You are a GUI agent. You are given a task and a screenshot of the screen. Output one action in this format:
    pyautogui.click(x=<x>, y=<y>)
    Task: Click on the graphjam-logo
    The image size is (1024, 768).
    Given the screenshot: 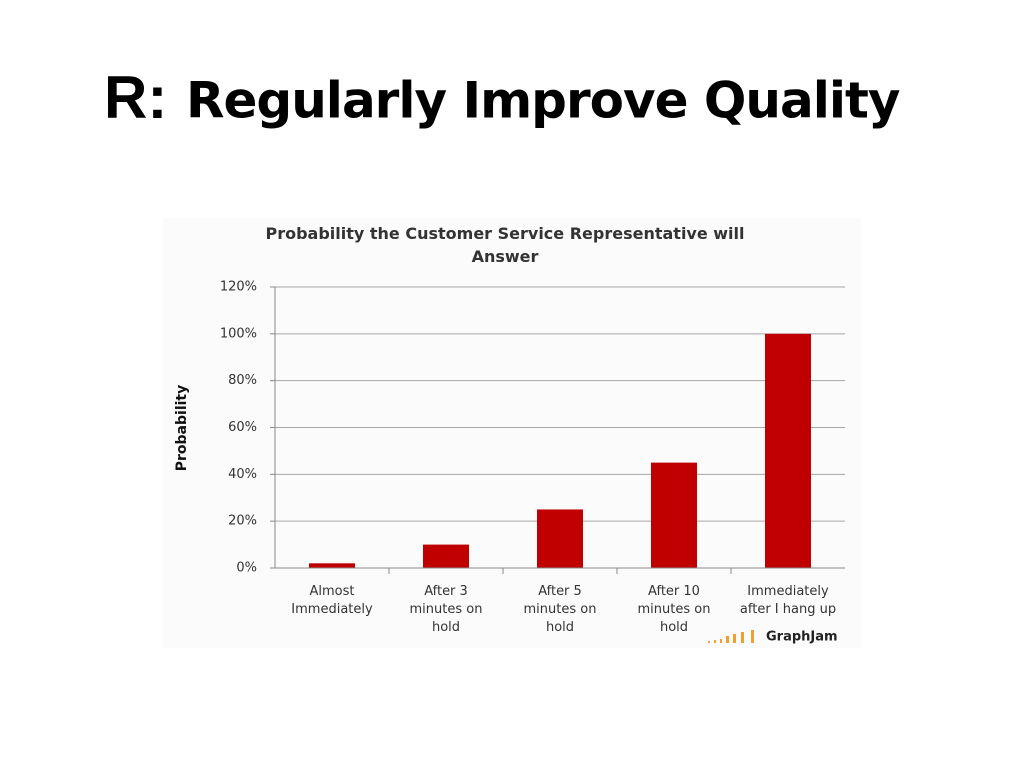 What is the action you would take?
    pyautogui.click(x=731, y=636)
    